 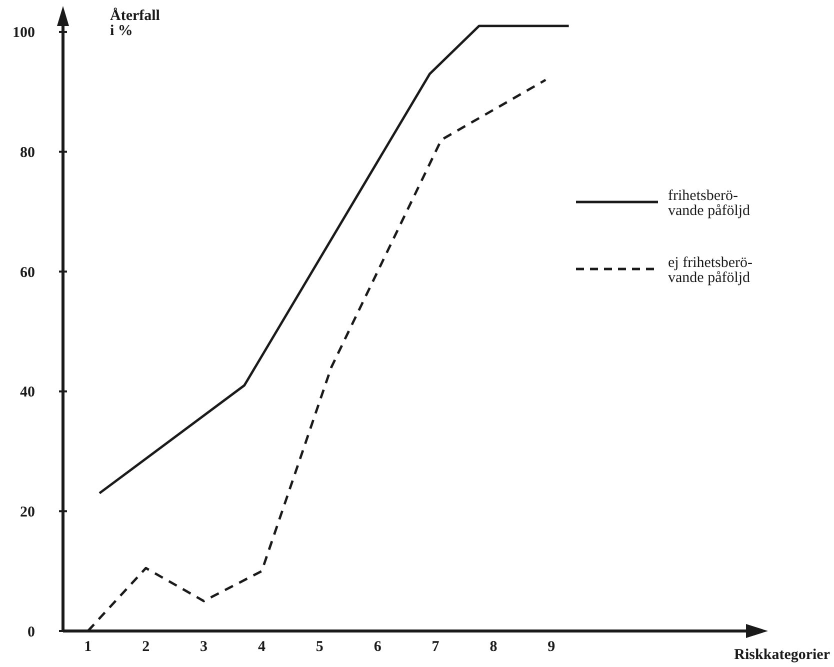 I want to click on text: ej frihetsberö- vande påföljd, so click(x=710, y=270).